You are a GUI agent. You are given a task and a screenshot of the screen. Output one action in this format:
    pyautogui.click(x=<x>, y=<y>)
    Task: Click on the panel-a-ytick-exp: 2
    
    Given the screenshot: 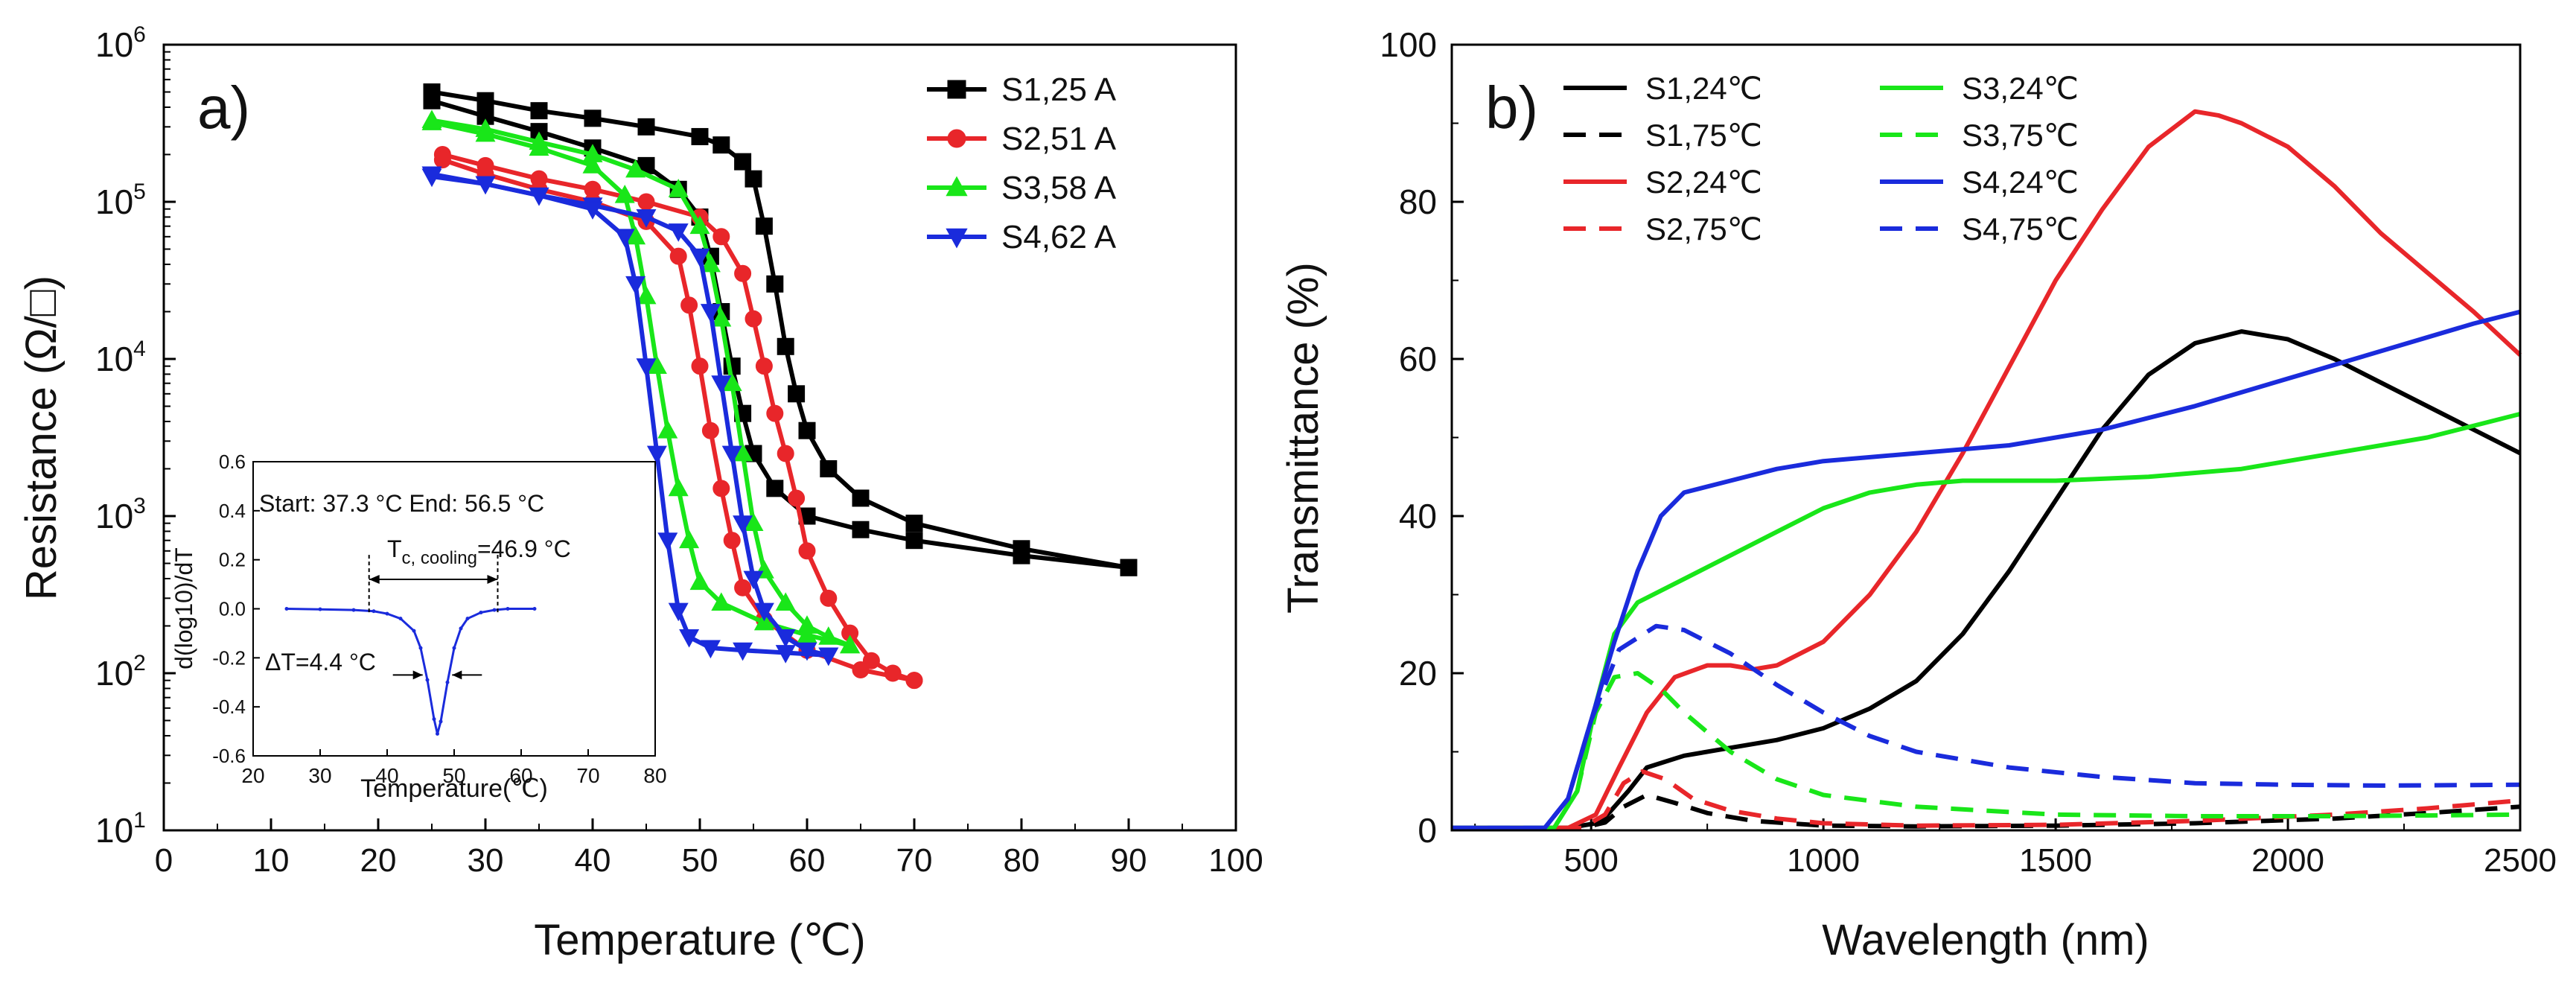 What is the action you would take?
    pyautogui.click(x=139, y=663)
    